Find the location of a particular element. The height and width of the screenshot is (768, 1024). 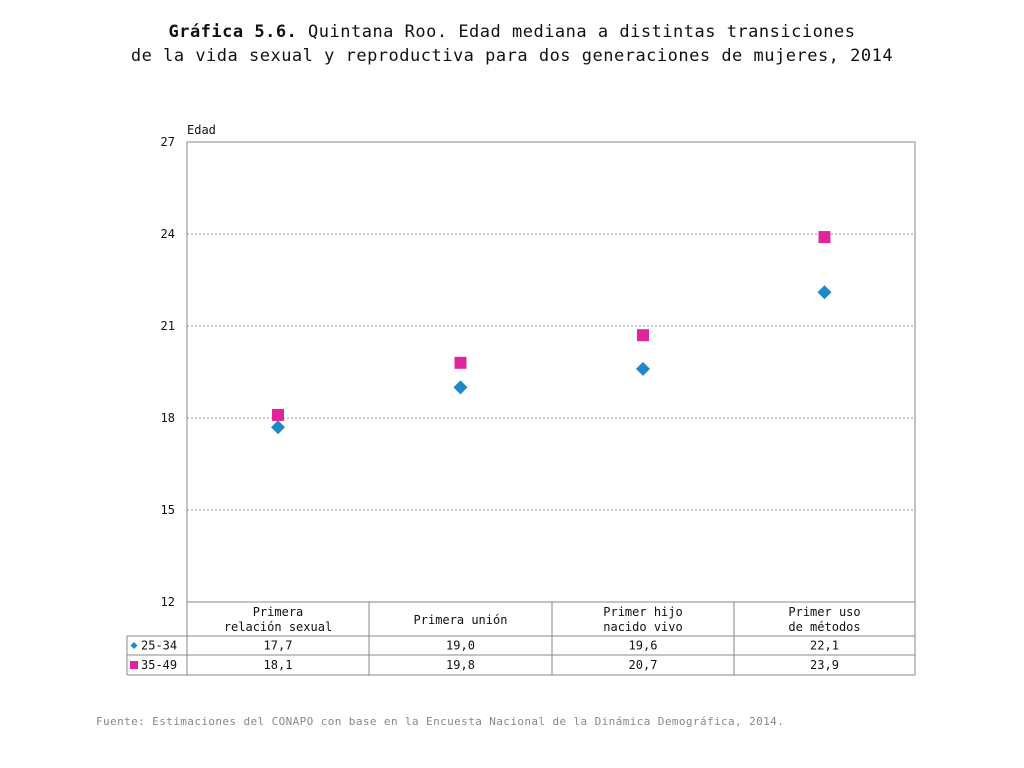

data-label: 23,9 is located at coordinates (824, 665).